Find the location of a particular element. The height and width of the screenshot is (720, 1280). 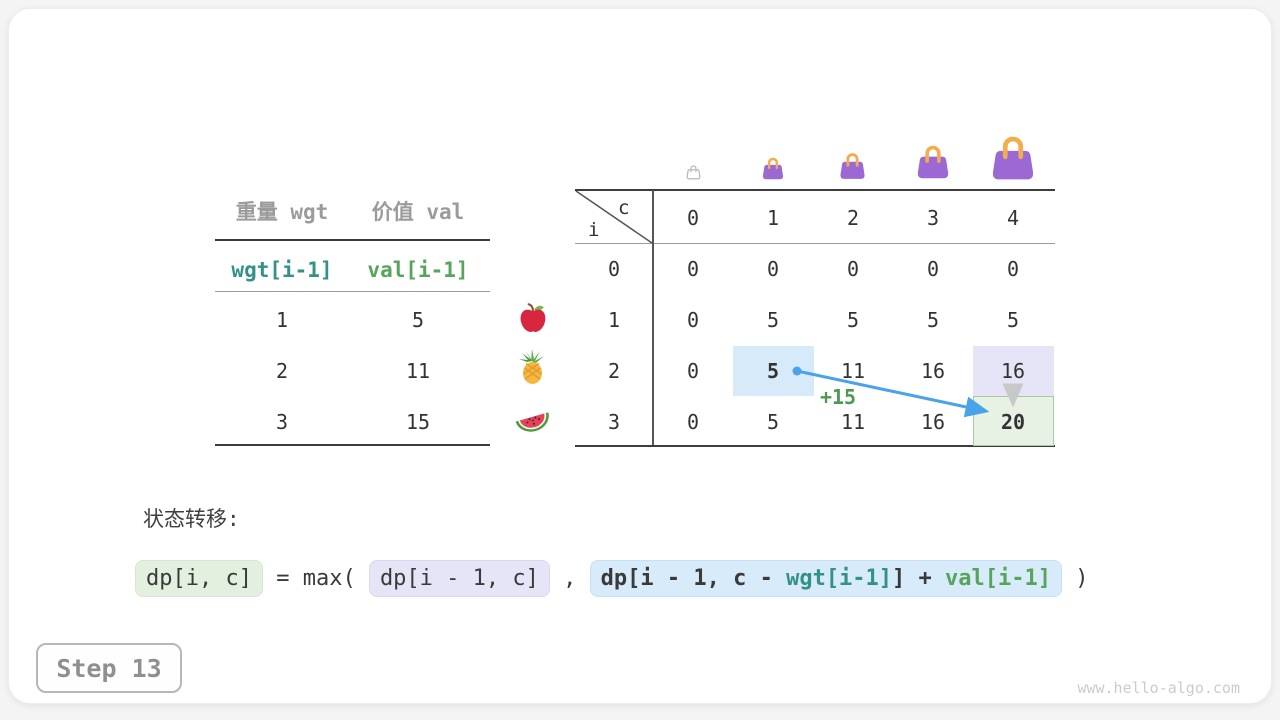

dp-cell-3-0: 0 is located at coordinates (693, 422).